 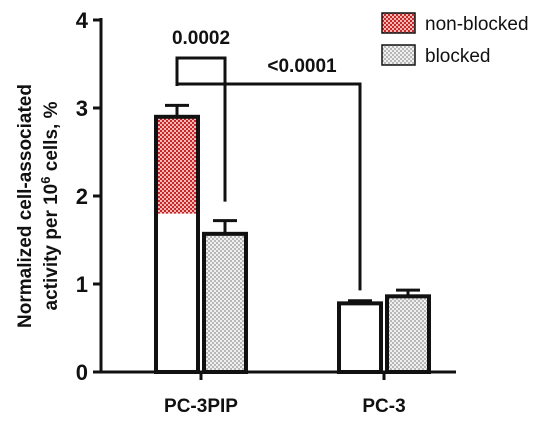 What do you see at coordinates (177, 165) in the screenshot?
I see `bar-non-blocked-0-overlay` at bounding box center [177, 165].